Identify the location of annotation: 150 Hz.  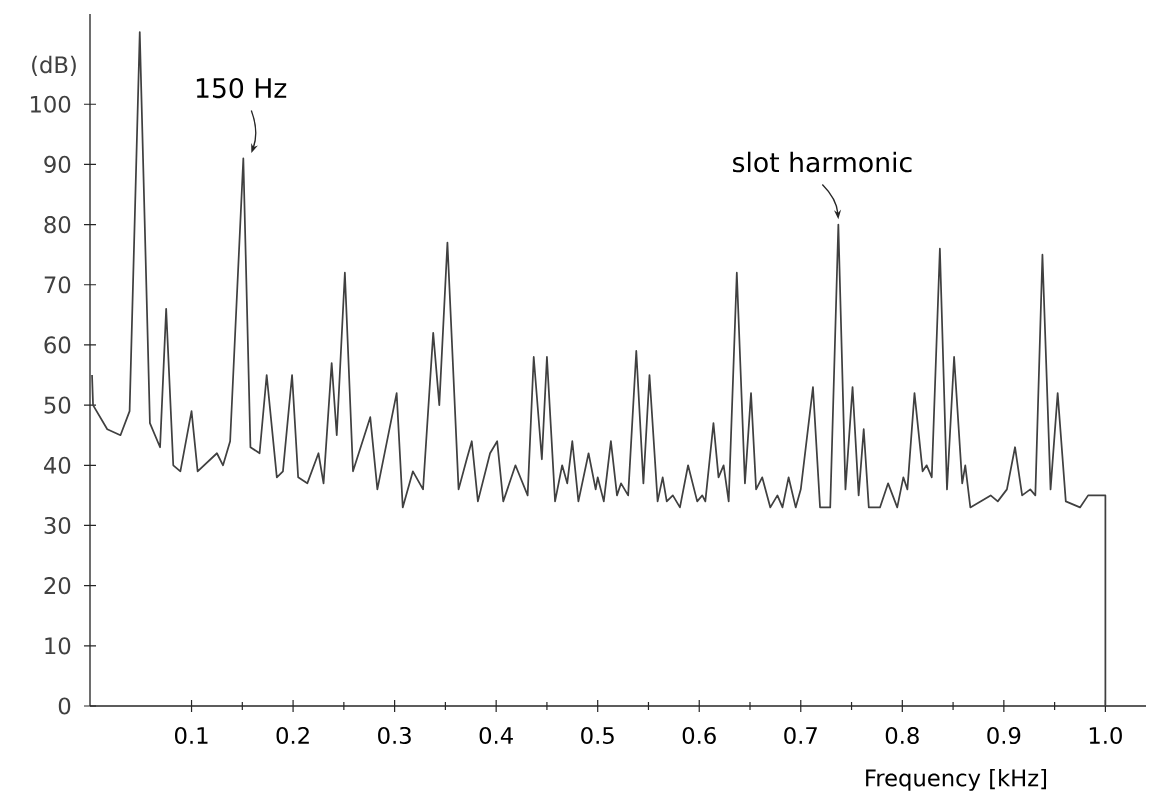
(241, 88).